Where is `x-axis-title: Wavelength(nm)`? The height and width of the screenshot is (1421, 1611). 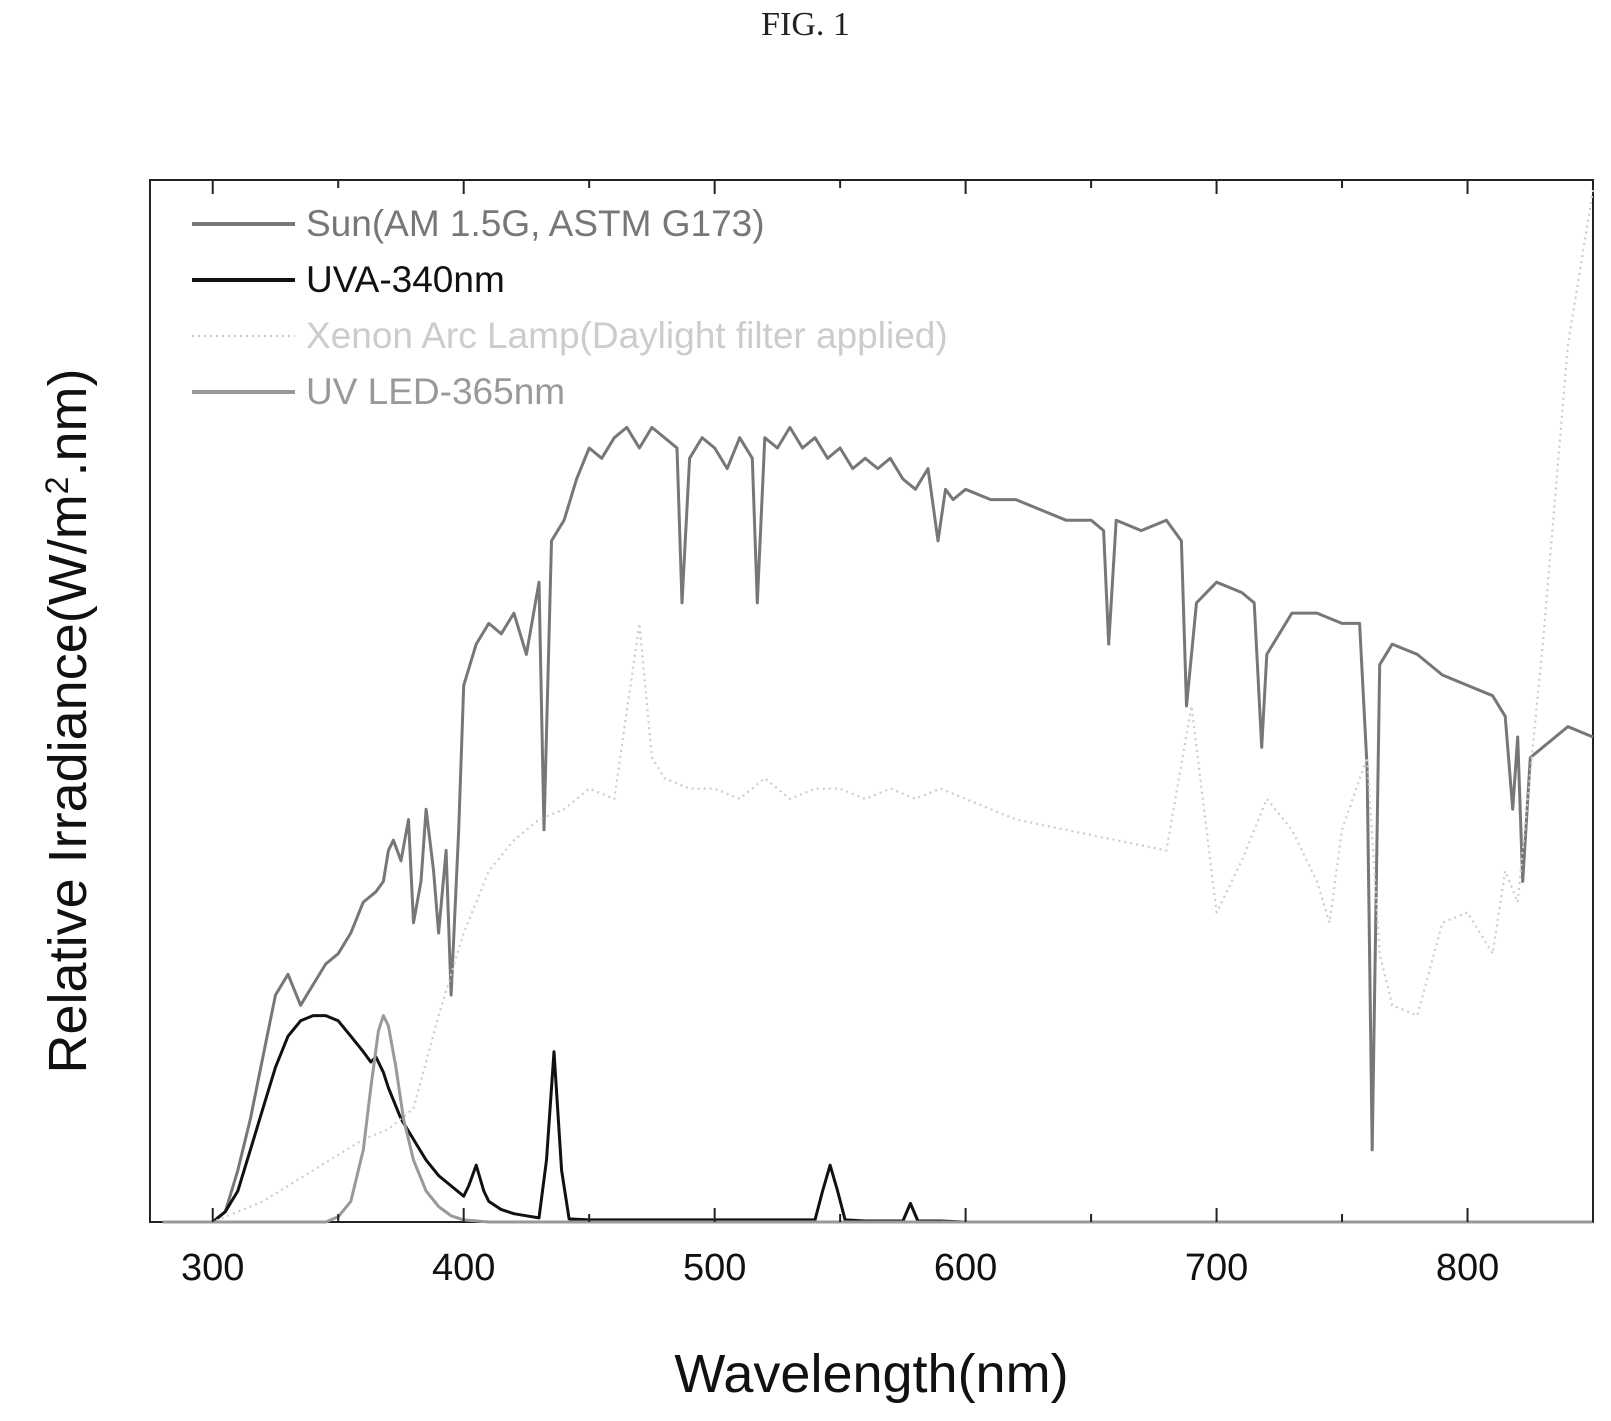 x-axis-title: Wavelength(nm) is located at coordinates (871, 1374).